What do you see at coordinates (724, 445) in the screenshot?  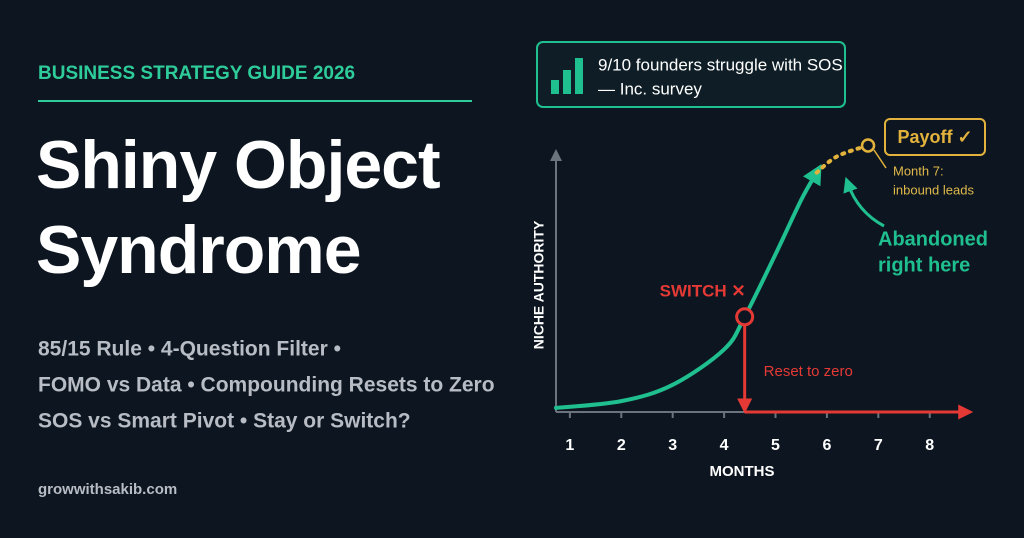 I see `x-tick-label: 4` at bounding box center [724, 445].